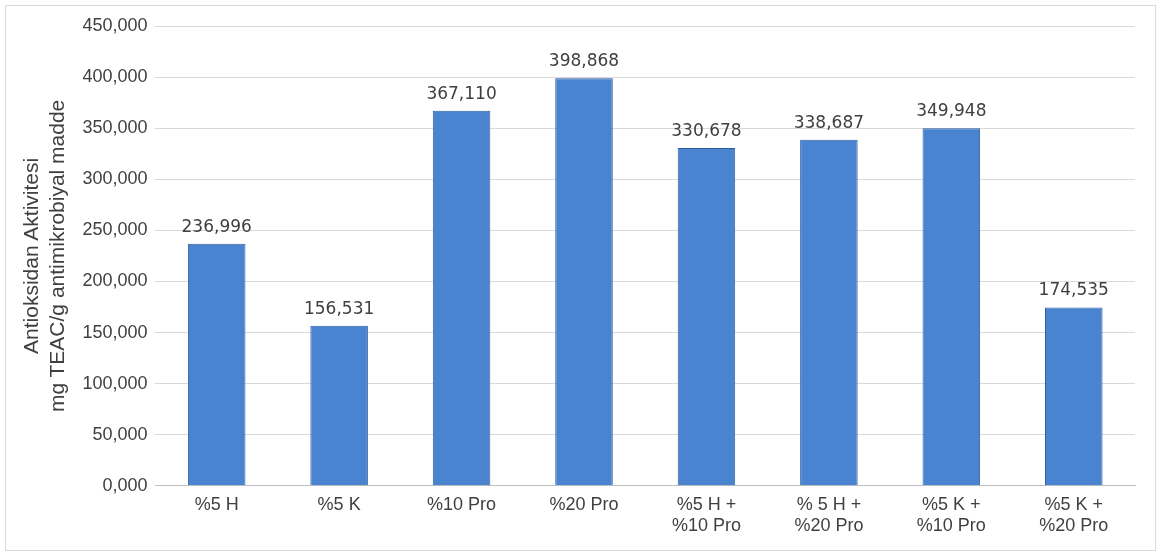  Describe the element at coordinates (829, 514) in the screenshot. I see `x-tick-label: % 5 H + %20 Pro` at that location.